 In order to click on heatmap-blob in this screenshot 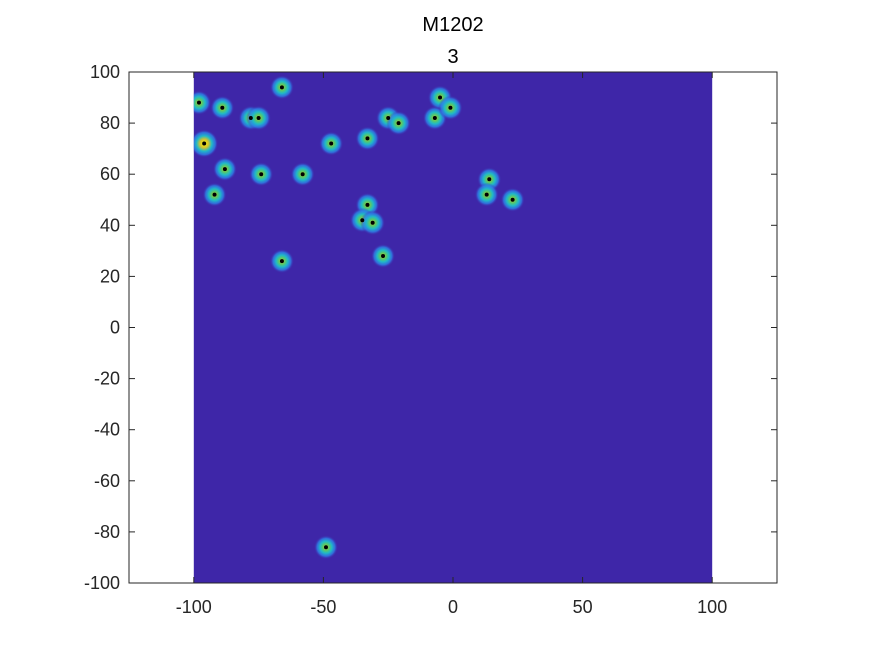, I will do `click(202, 102)`.